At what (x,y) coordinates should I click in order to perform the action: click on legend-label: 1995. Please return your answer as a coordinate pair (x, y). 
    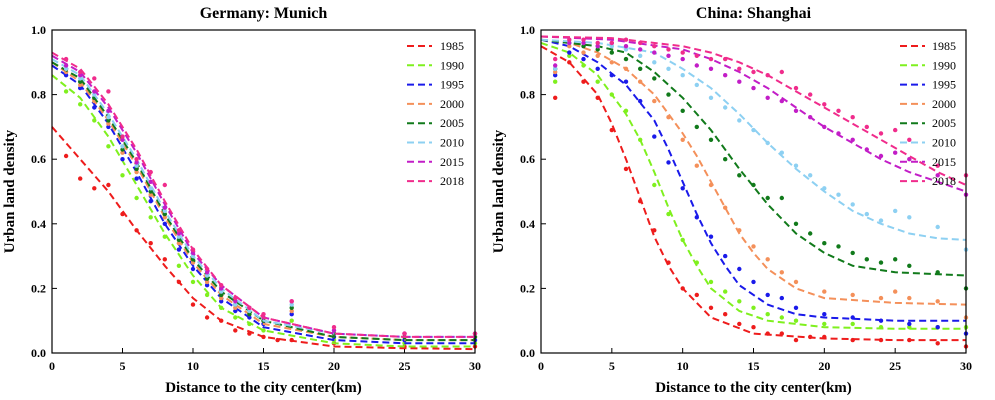
    Looking at the image, I should click on (944, 85).